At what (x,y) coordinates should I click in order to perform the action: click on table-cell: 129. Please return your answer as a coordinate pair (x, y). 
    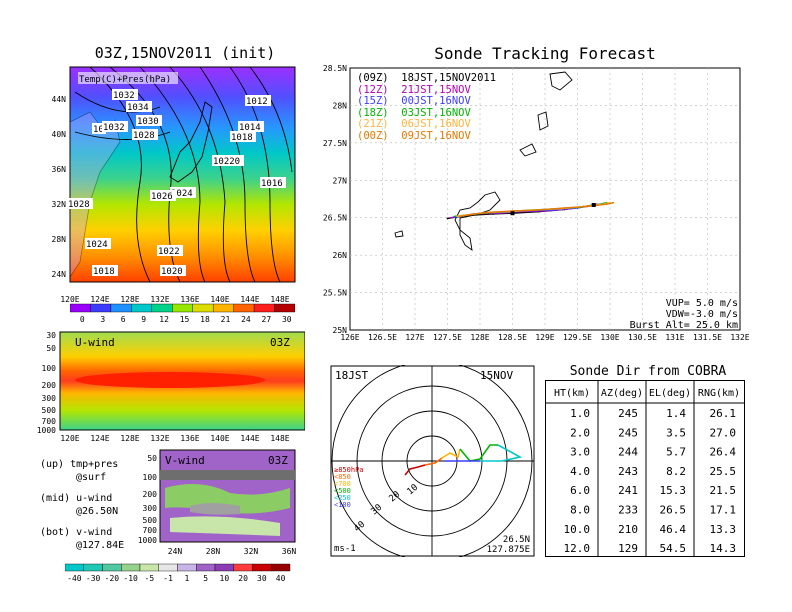
    Looking at the image, I should click on (628, 548).